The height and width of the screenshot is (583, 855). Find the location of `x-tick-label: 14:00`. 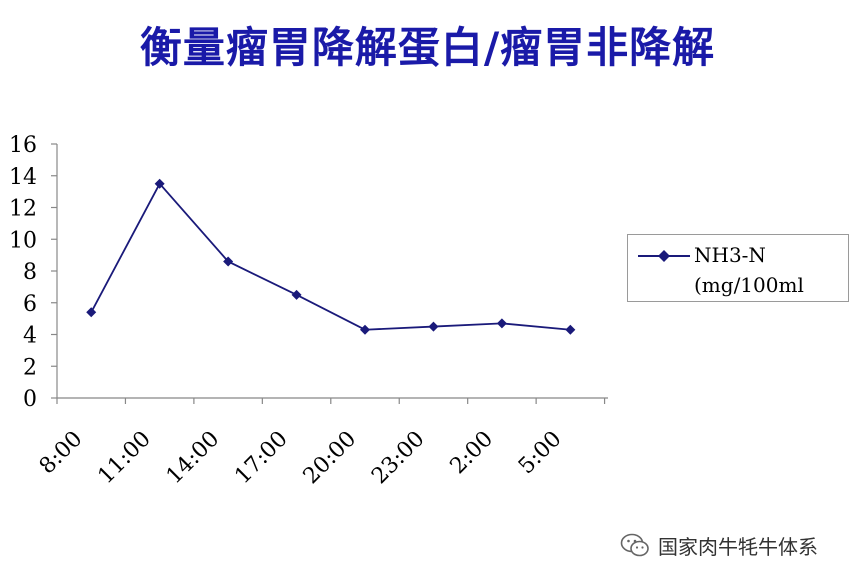

x-tick-label: 14:00 is located at coordinates (193, 458).